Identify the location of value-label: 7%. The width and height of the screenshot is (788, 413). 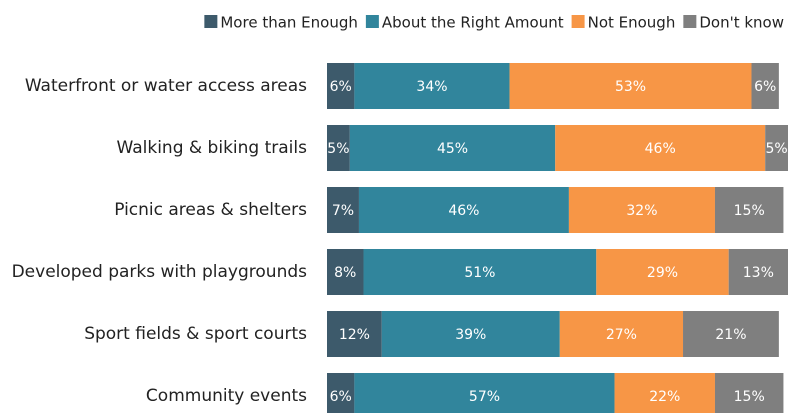
(343, 211).